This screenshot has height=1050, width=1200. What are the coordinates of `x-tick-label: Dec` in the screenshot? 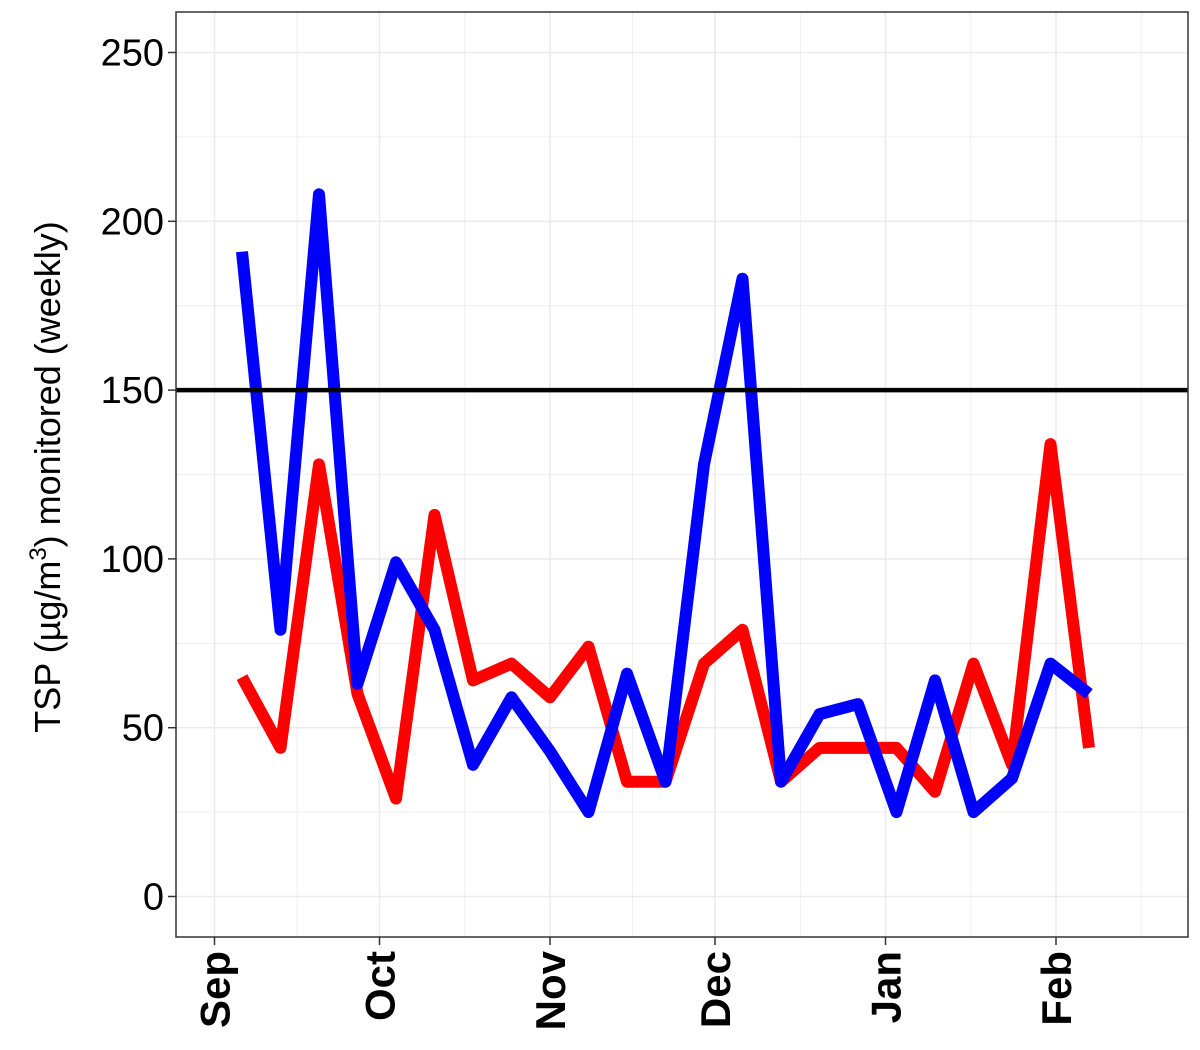 It's located at (715, 989).